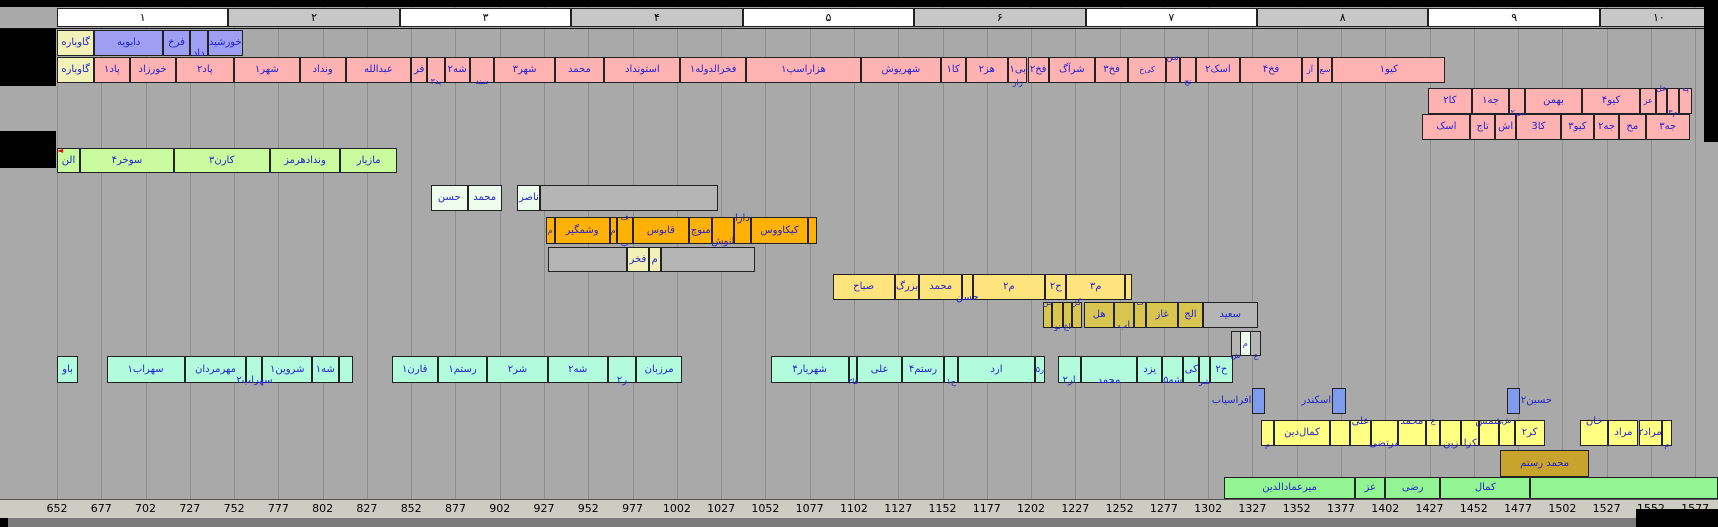 This screenshot has height=527, width=1718. I want to click on timeline-bar-r7: انوش, so click(722, 232).